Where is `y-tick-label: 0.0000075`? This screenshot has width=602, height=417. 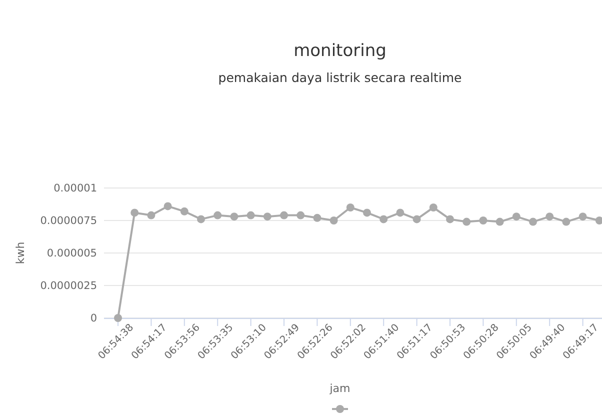 y-tick-label: 0.0000075 is located at coordinates (68, 220).